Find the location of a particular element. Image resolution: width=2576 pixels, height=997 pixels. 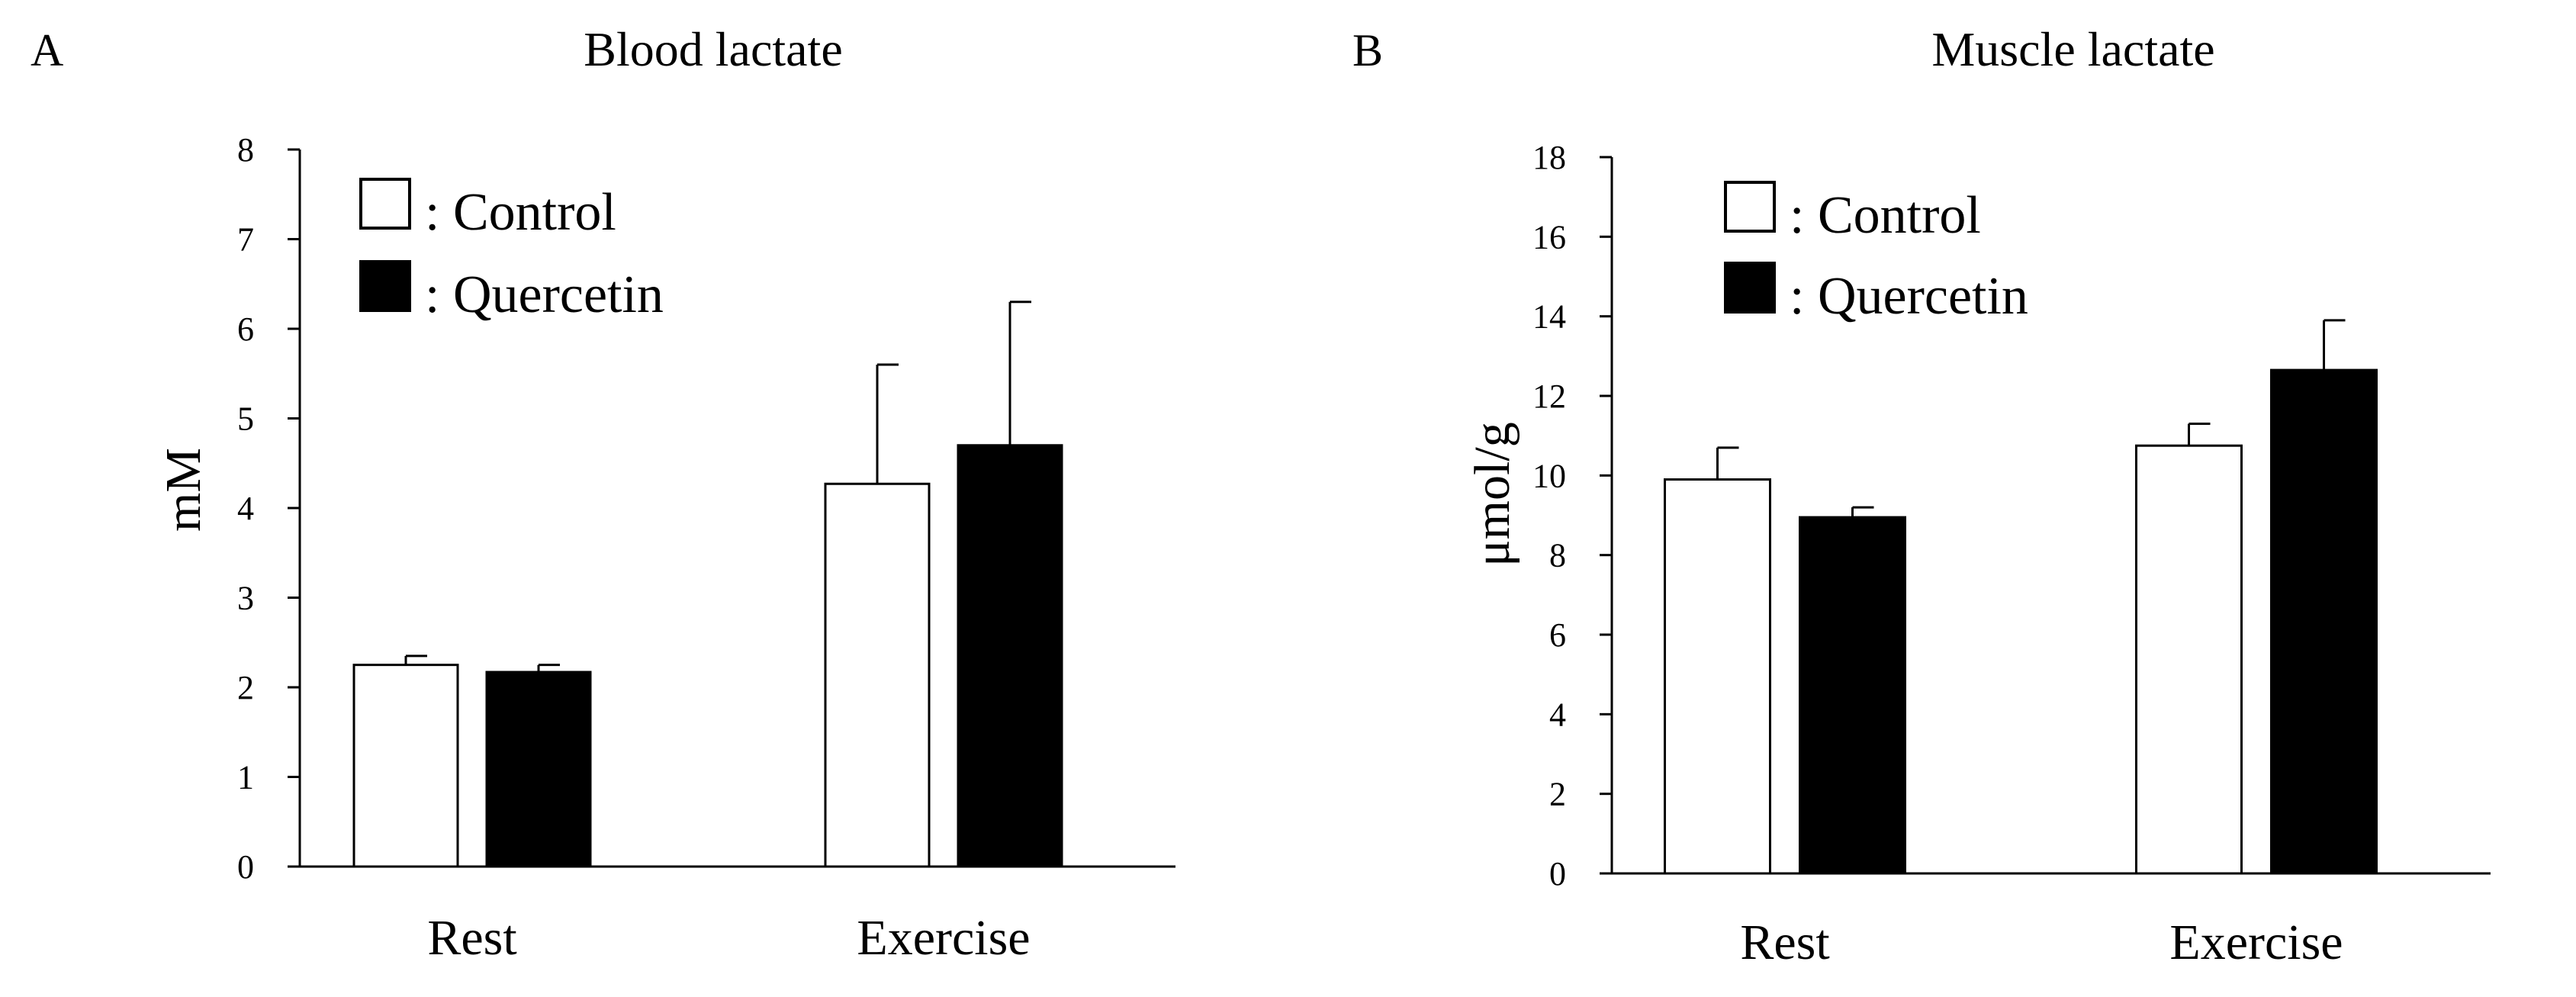

panel-a-y-tick-label: 8 is located at coordinates (245, 150).